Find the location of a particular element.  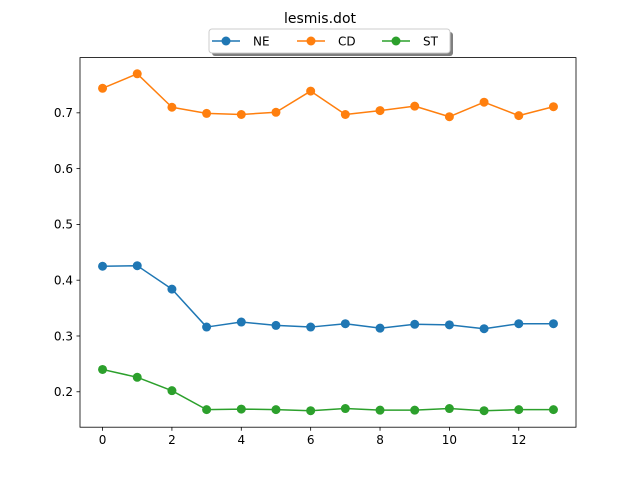

y-tick-label: 0.5 is located at coordinates (63, 225).